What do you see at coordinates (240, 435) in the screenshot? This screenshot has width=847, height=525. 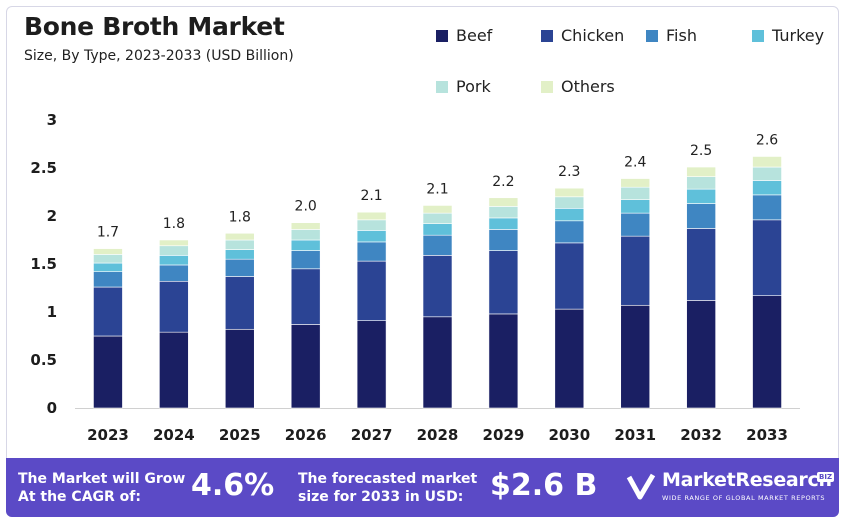 I see `x-tick-label: 2025` at bounding box center [240, 435].